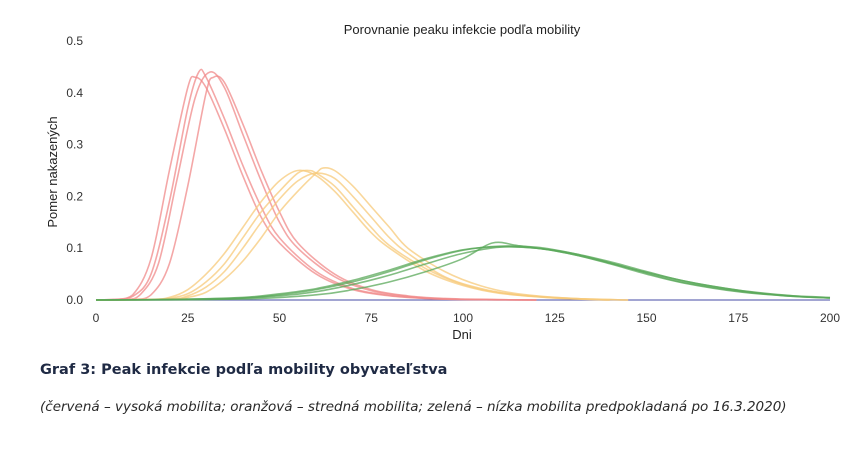 Image resolution: width=865 pixels, height=466 pixels. What do you see at coordinates (188, 318) in the screenshot?
I see `x-tick-label: 25` at bounding box center [188, 318].